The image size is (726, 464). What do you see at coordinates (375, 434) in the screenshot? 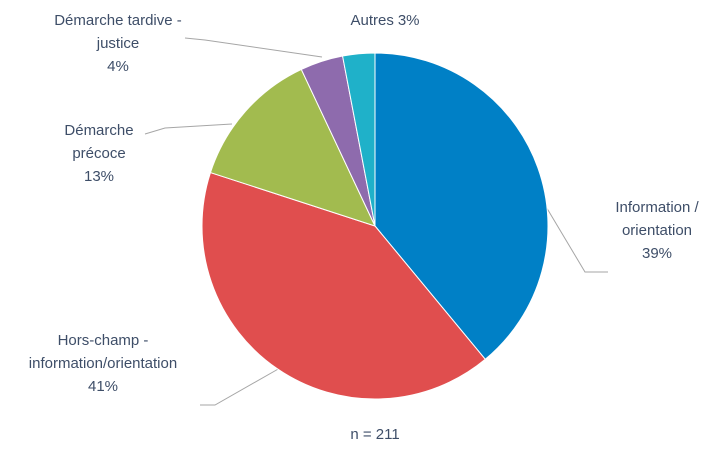
I see `annotation: n = 211` at bounding box center [375, 434].